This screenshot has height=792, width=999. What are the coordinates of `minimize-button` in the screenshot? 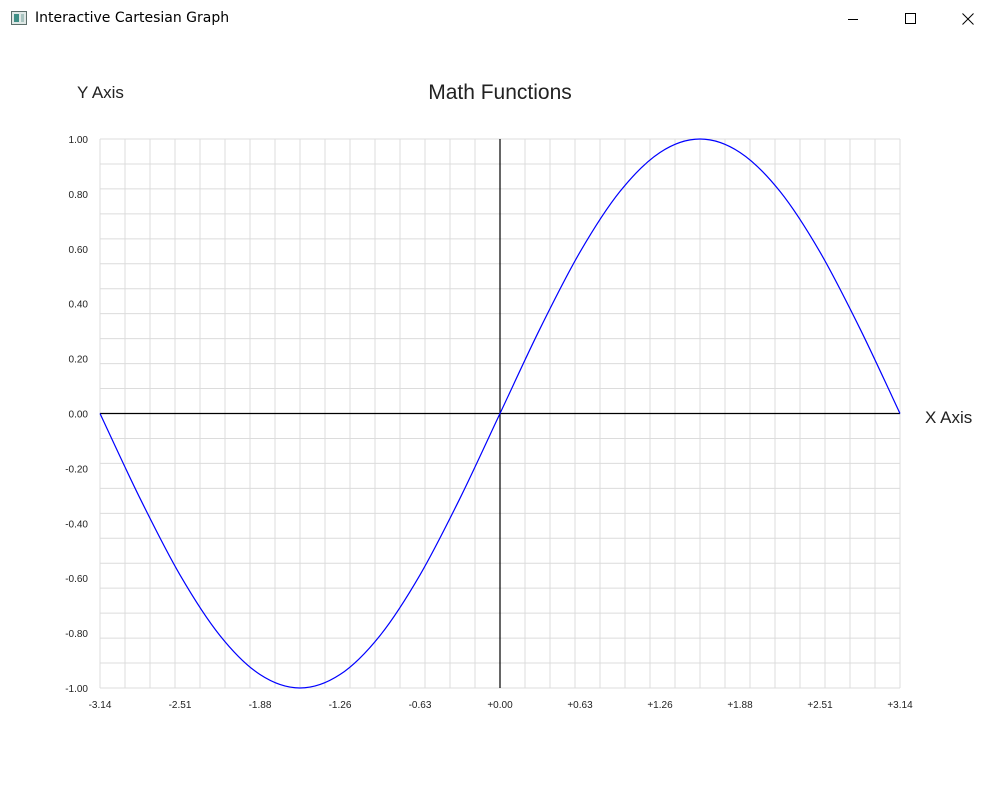 It's located at (853, 18).